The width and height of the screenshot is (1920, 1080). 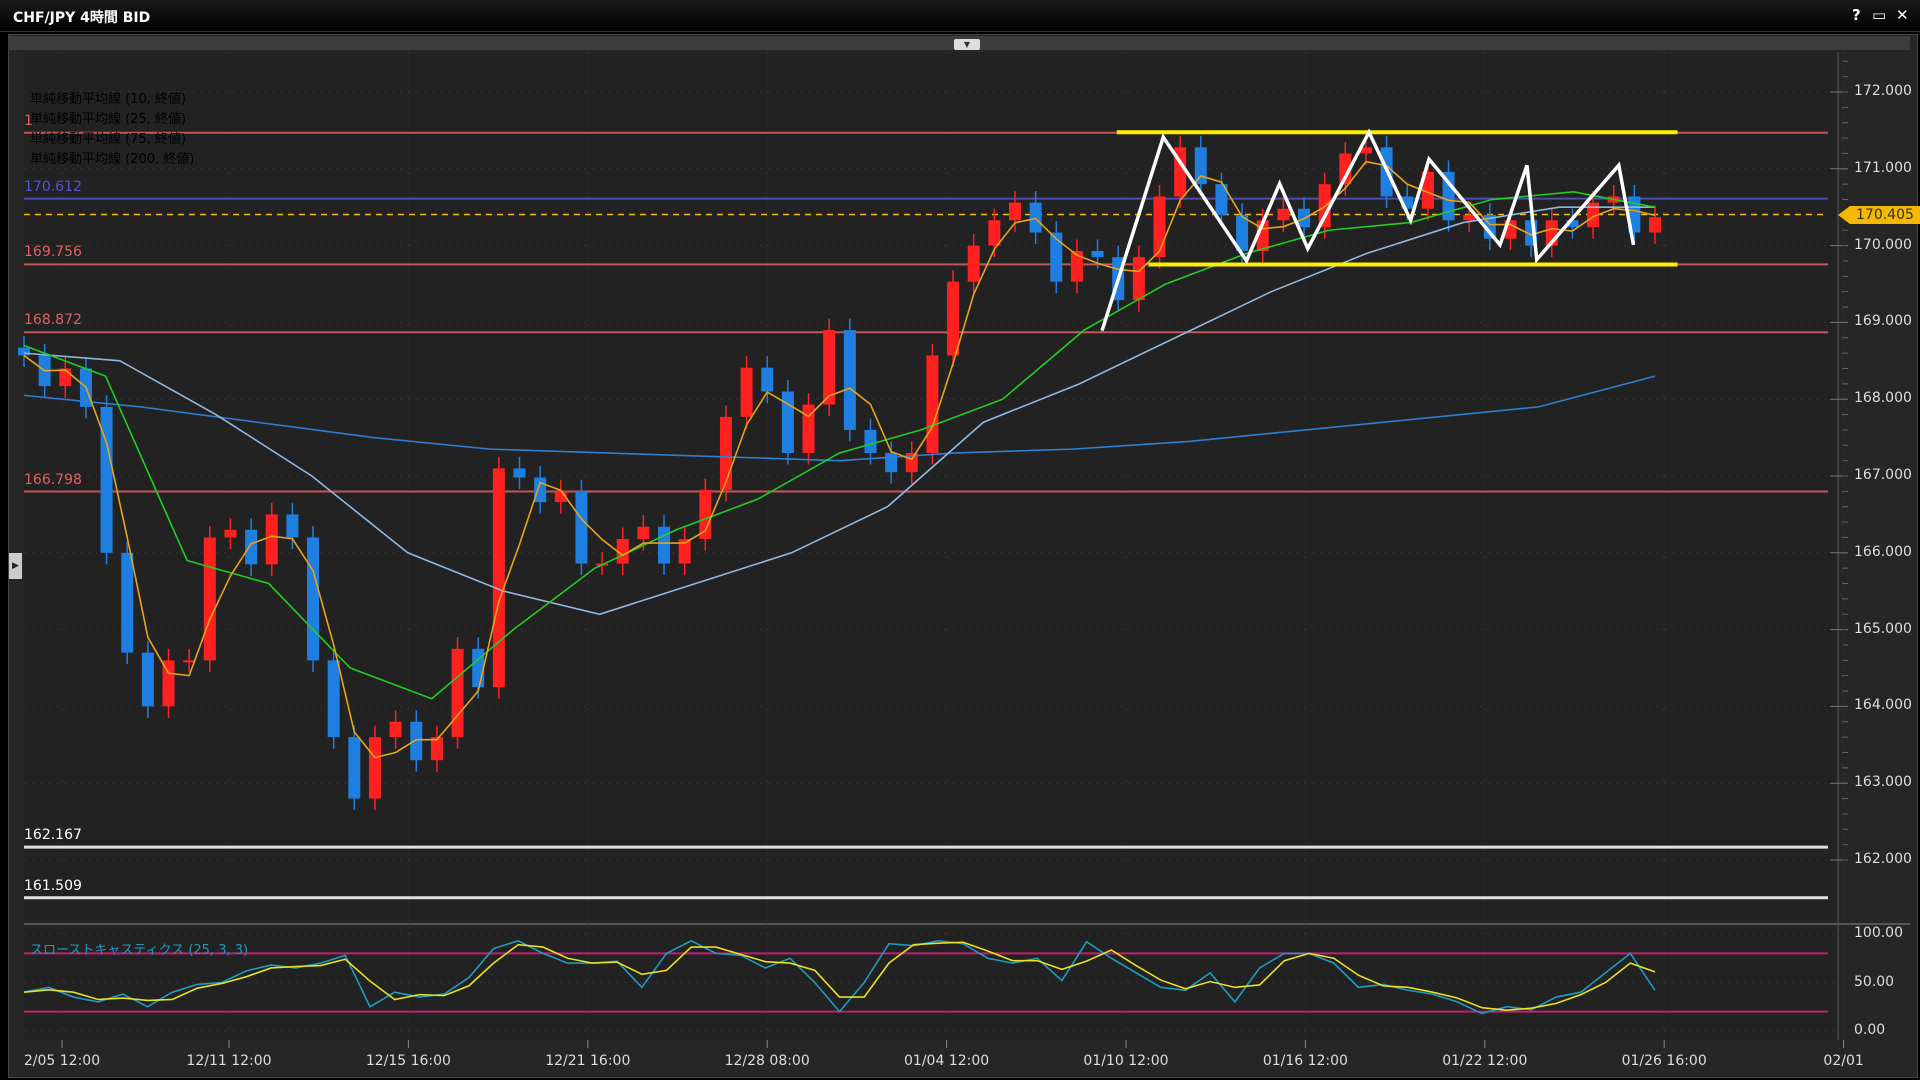 What do you see at coordinates (108, 119) in the screenshot?
I see `legend-ma25: 単純移動平均線 (25, 終値)` at bounding box center [108, 119].